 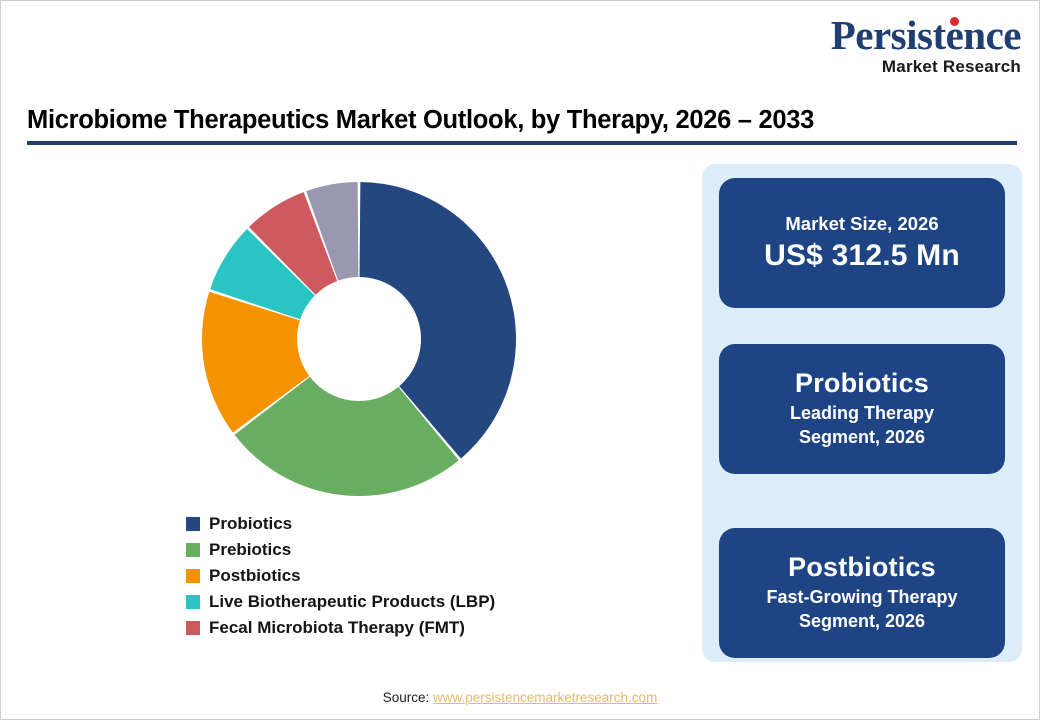 I want to click on legend-swatch-probiotics, so click(x=193, y=524).